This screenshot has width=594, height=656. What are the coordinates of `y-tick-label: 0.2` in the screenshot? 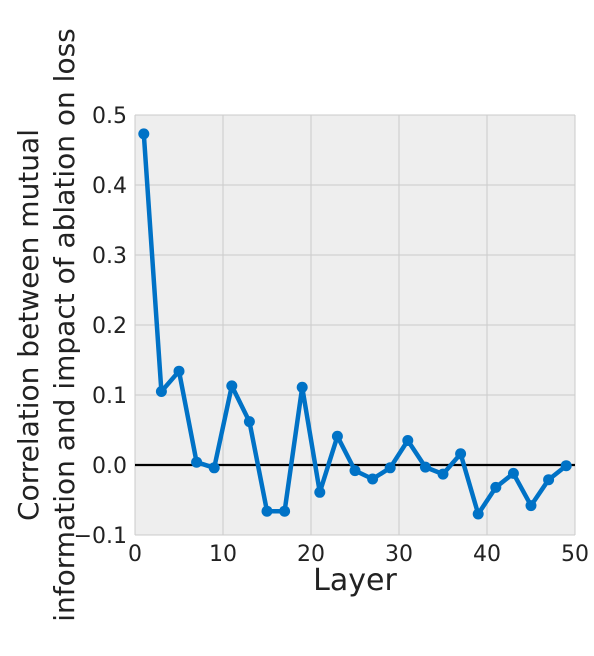 It's located at (109, 326).